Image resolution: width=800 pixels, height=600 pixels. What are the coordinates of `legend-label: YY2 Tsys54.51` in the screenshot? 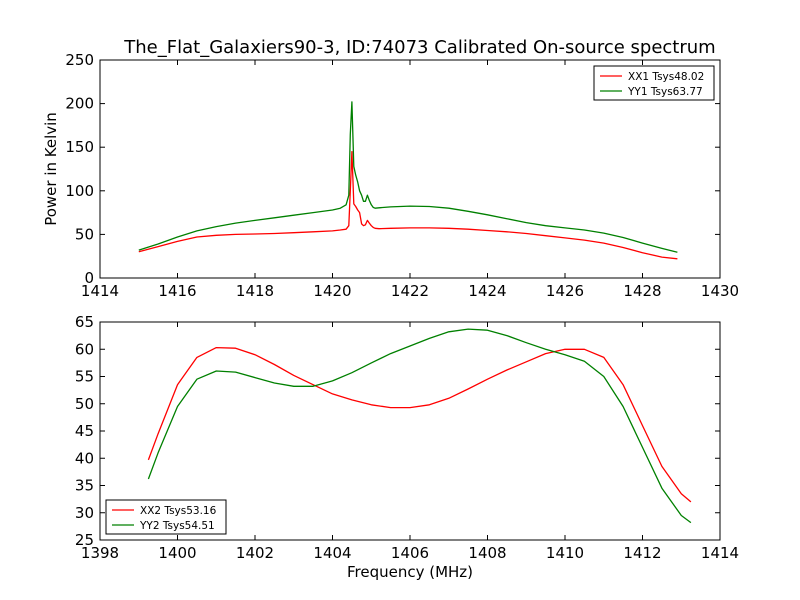 It's located at (177, 526).